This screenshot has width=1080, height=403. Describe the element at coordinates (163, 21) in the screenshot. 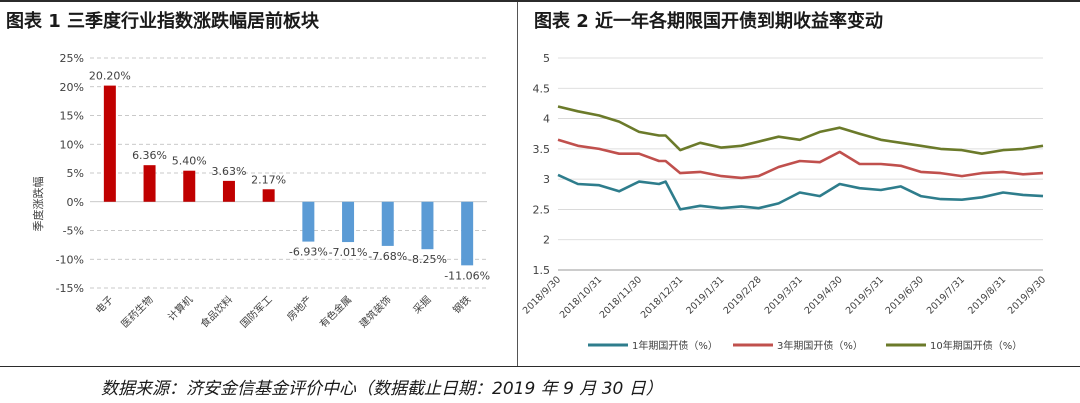

I see `figure1-title: 图表 1 三季度行业指数涨跌幅居前板块` at that location.